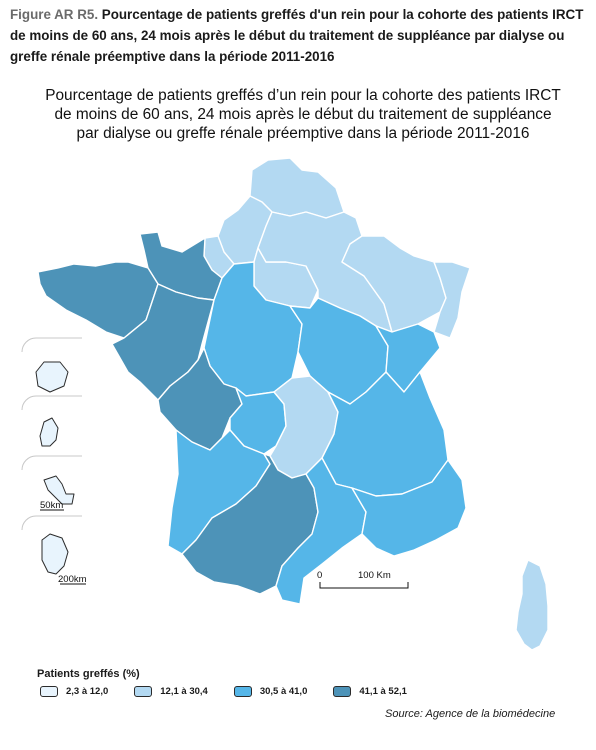  I want to click on scale-bar-end-label: 100 Km, so click(374, 575).